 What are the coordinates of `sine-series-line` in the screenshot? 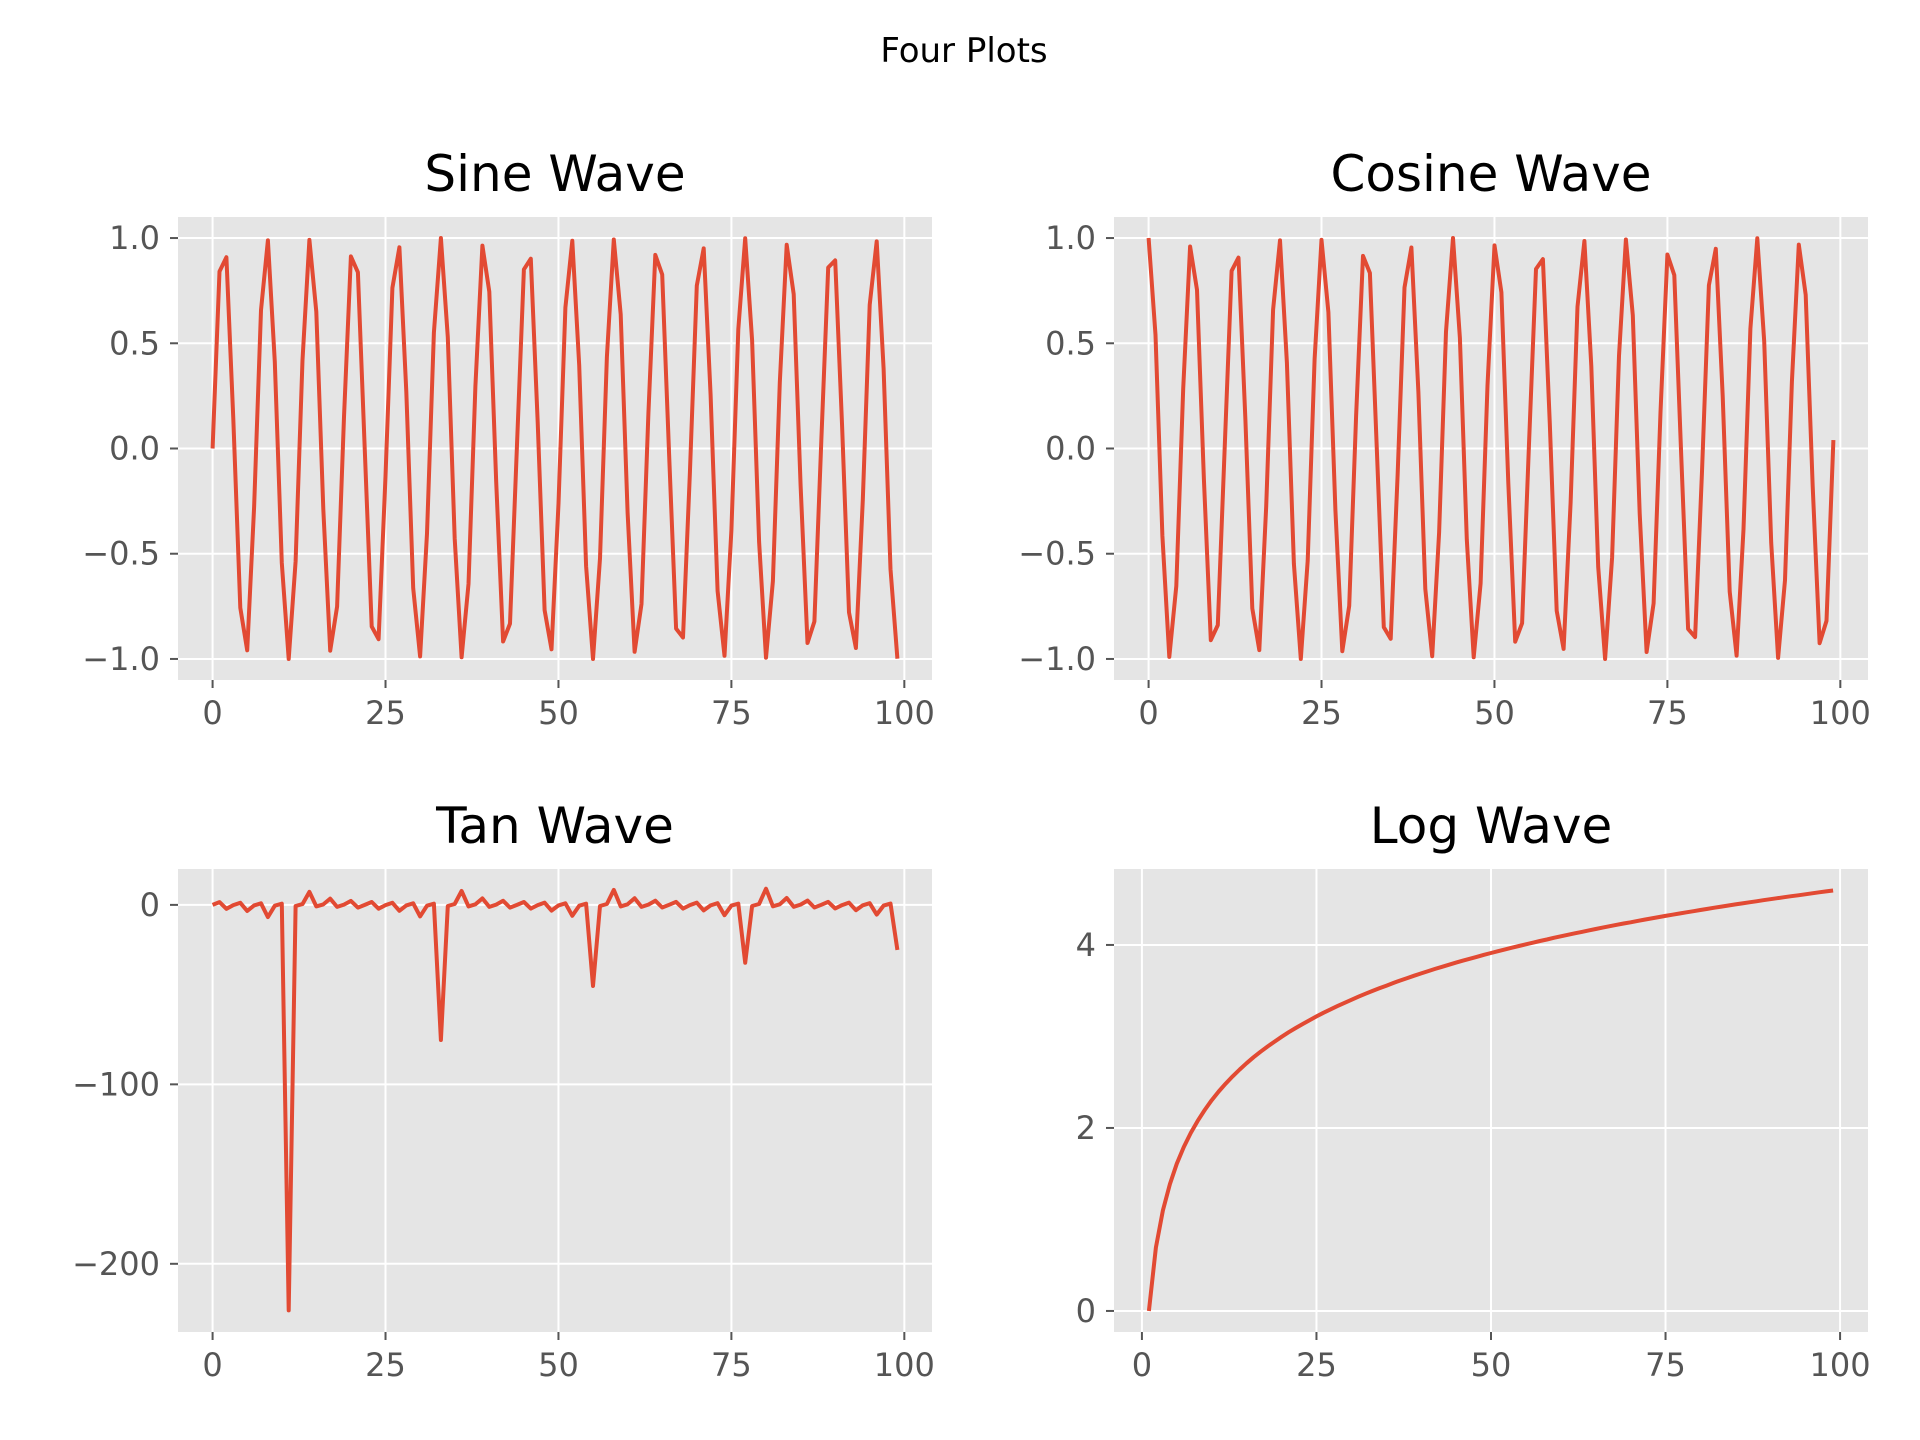 It's located at (555, 448).